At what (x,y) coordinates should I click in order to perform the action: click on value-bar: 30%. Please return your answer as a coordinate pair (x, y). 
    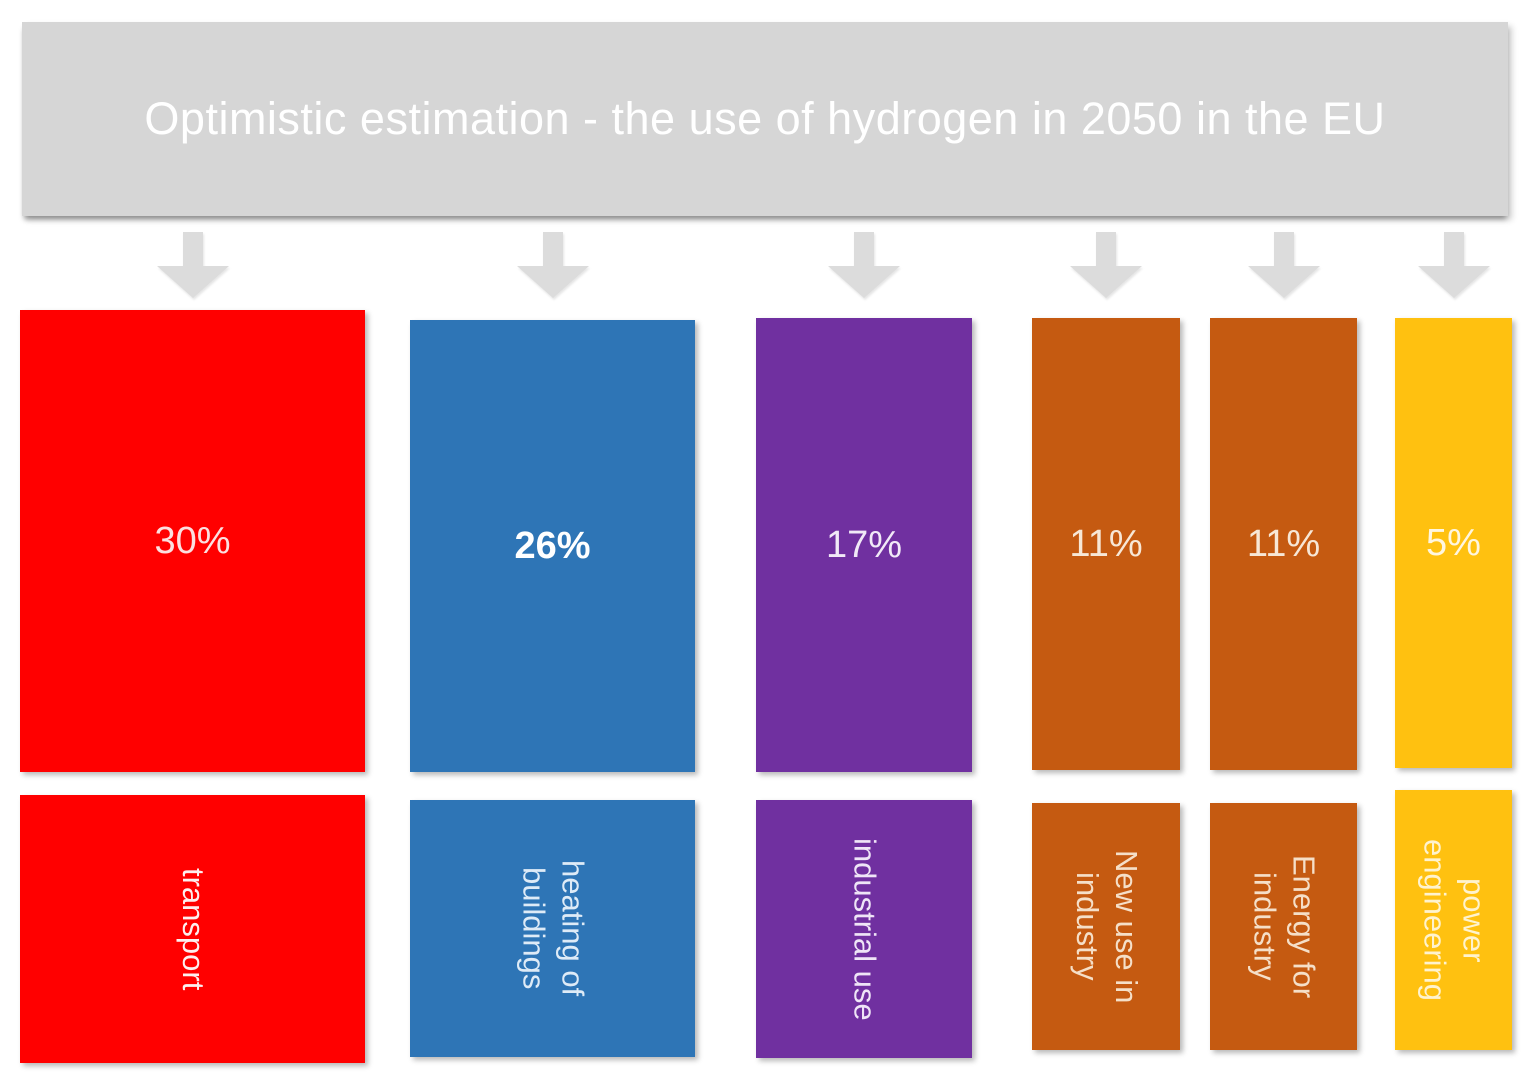
    Looking at the image, I should click on (192, 541).